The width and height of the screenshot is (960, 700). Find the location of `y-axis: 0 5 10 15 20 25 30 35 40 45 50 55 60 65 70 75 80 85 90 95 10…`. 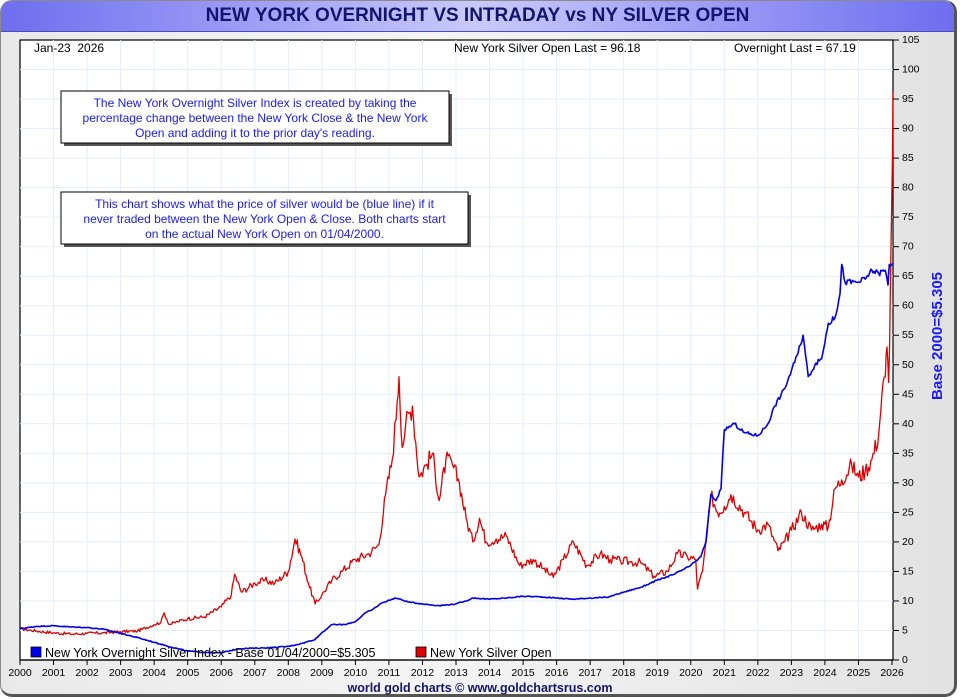

y-axis: 0 5 10 15 20 25 30 35 40 45 50 55 60 65 70 75 80 85 90 95 10… is located at coordinates (906, 350).